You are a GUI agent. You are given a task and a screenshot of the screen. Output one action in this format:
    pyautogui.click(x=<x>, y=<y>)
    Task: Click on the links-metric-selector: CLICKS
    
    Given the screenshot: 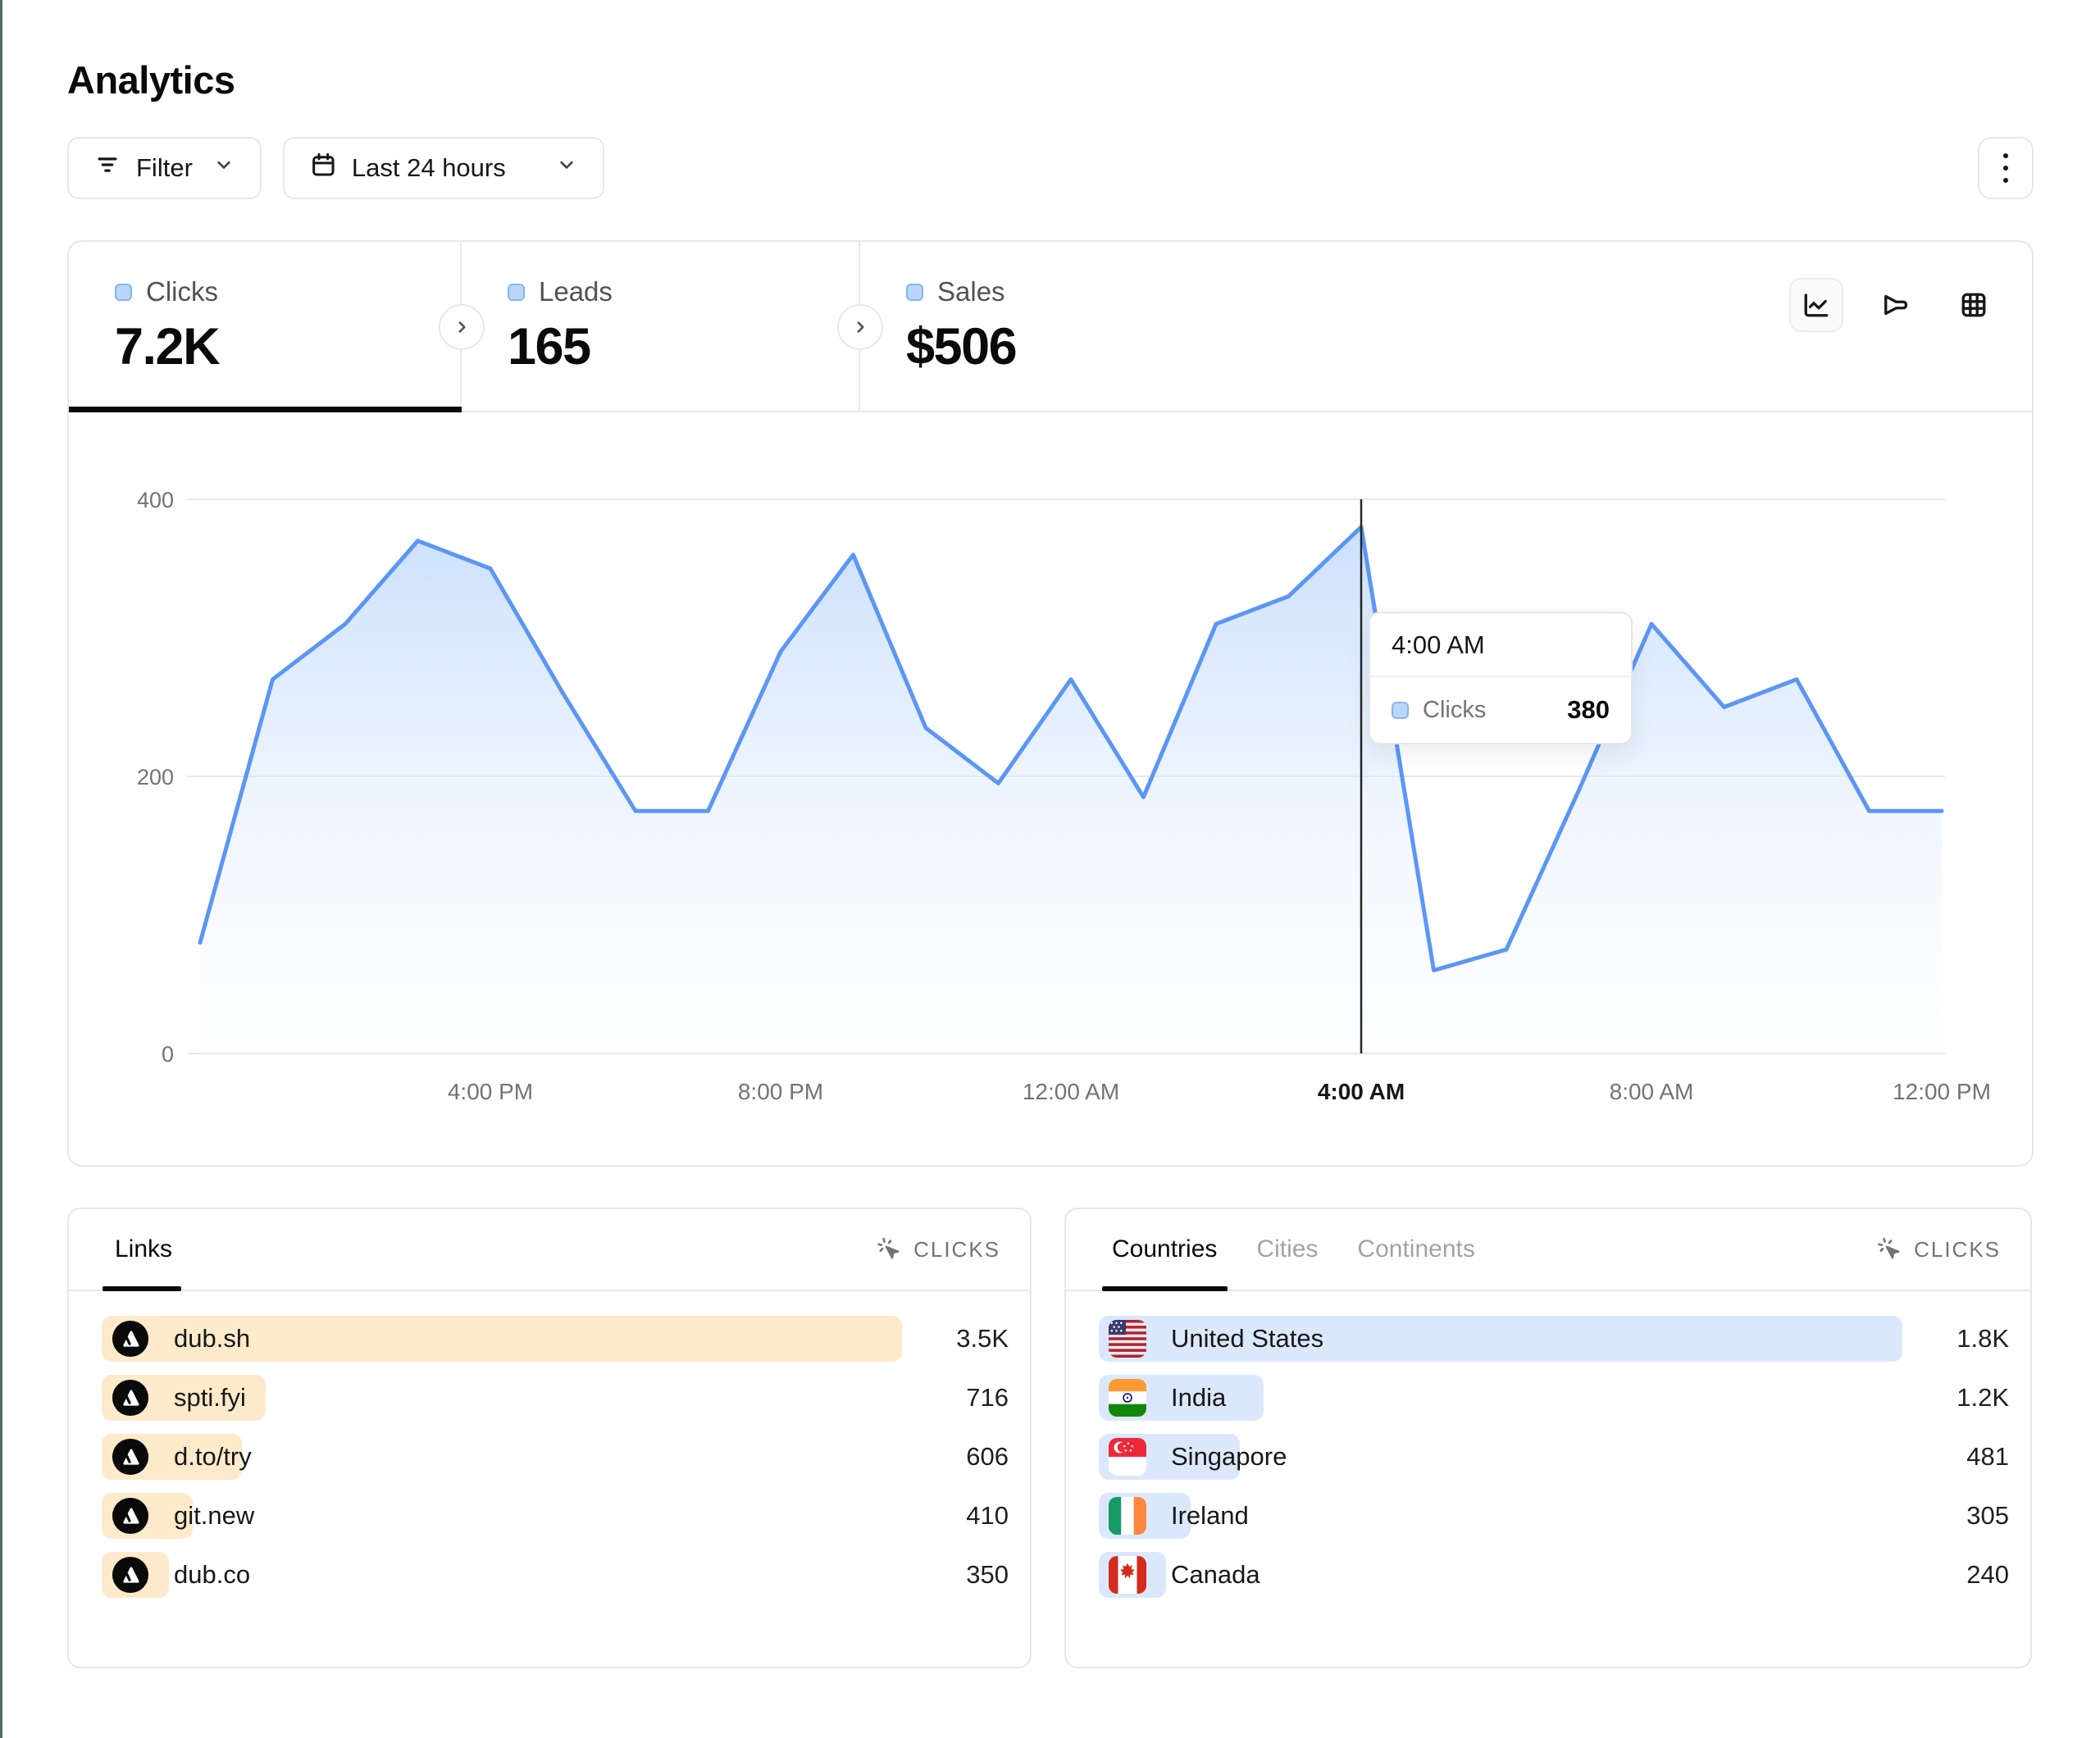 What is the action you would take?
    pyautogui.click(x=938, y=1249)
    